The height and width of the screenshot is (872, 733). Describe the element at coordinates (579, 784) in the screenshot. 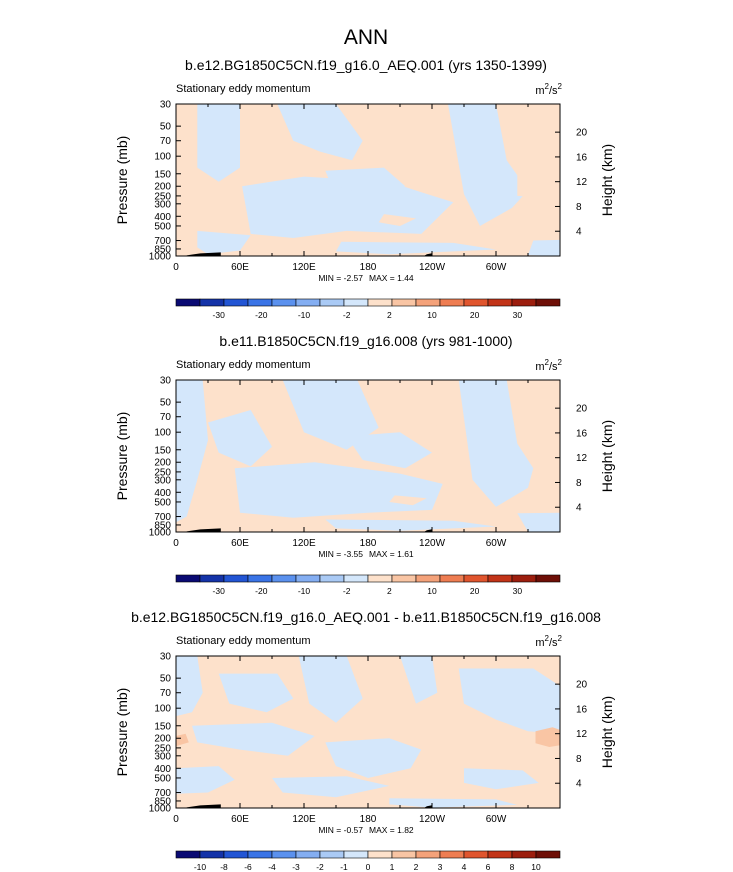

I see `height-tick-label: 4` at that location.